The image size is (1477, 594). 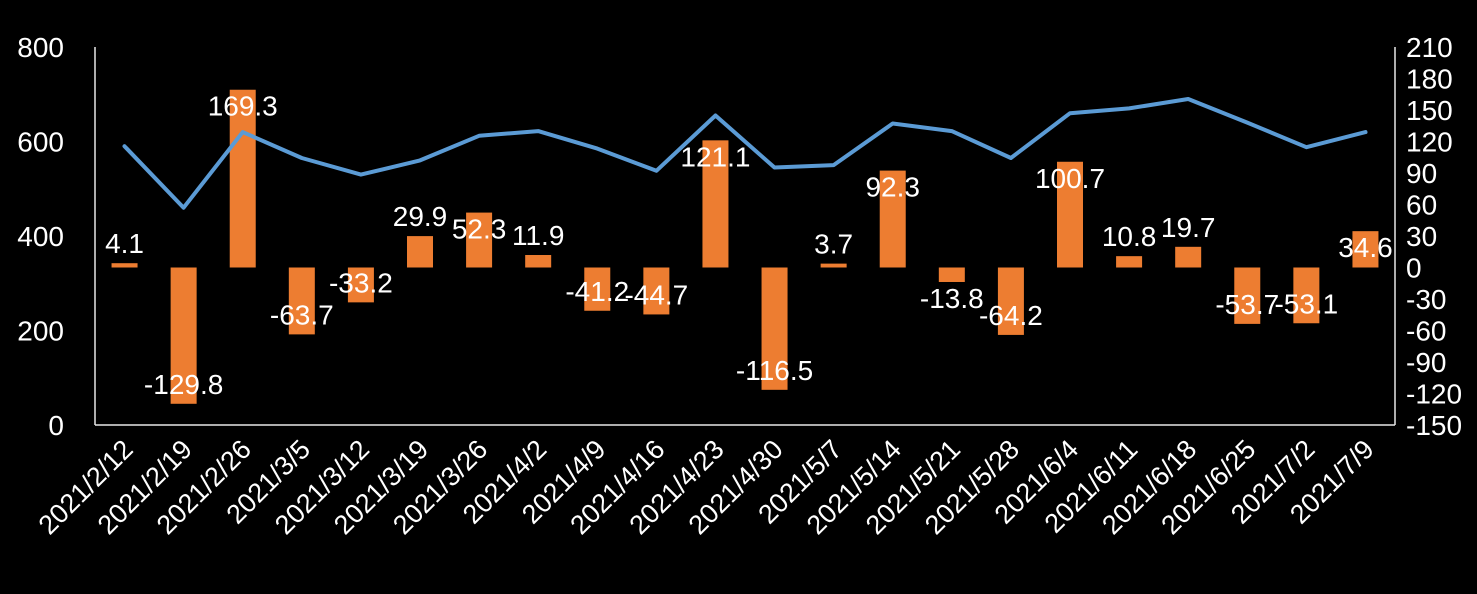 I want to click on left-axis-tick-label: 600, so click(x=40, y=142).